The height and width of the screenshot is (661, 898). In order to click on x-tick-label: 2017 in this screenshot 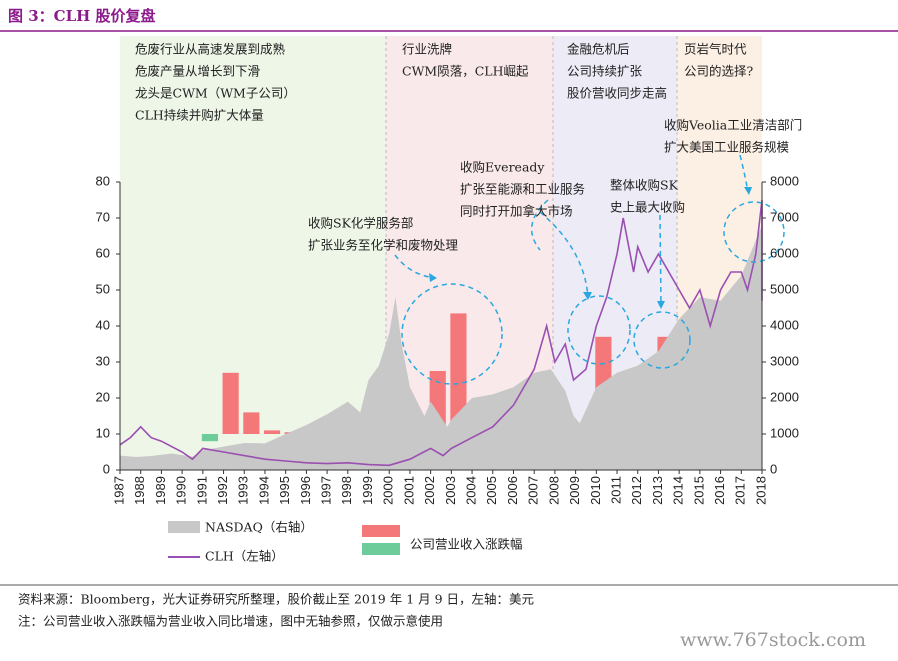, I will do `click(740, 490)`.